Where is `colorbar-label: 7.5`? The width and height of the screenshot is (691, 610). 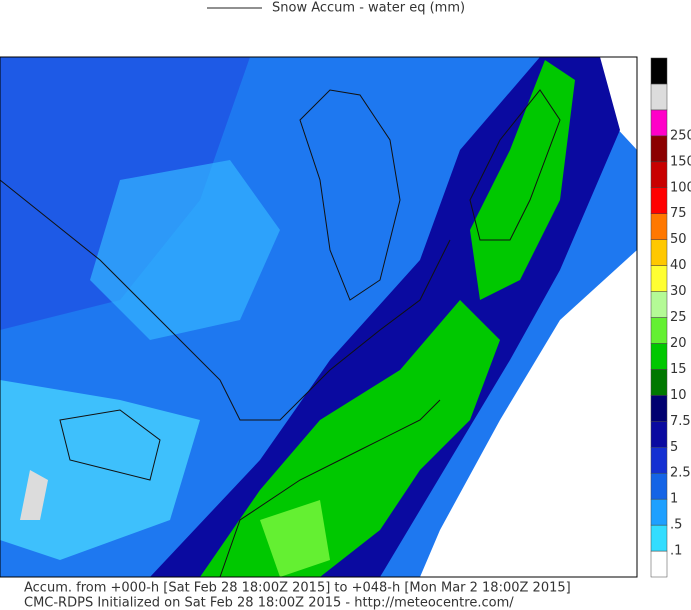
colorbar-label: 7.5 is located at coordinates (680, 421).